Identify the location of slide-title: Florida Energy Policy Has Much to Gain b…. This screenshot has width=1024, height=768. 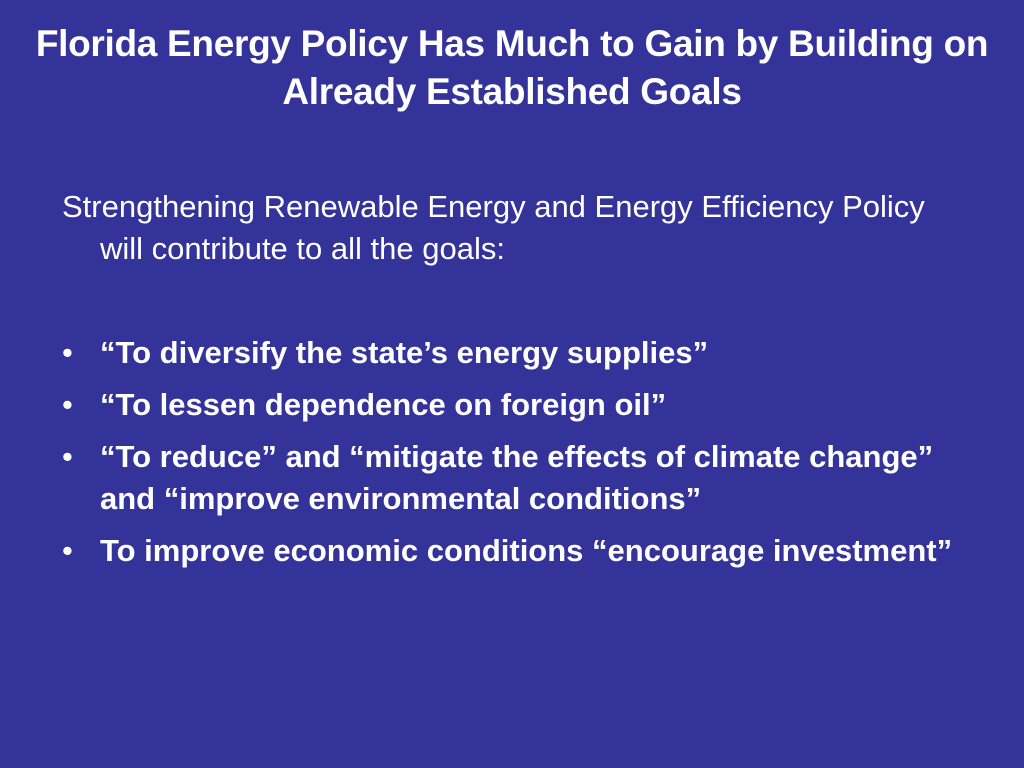
(512, 67).